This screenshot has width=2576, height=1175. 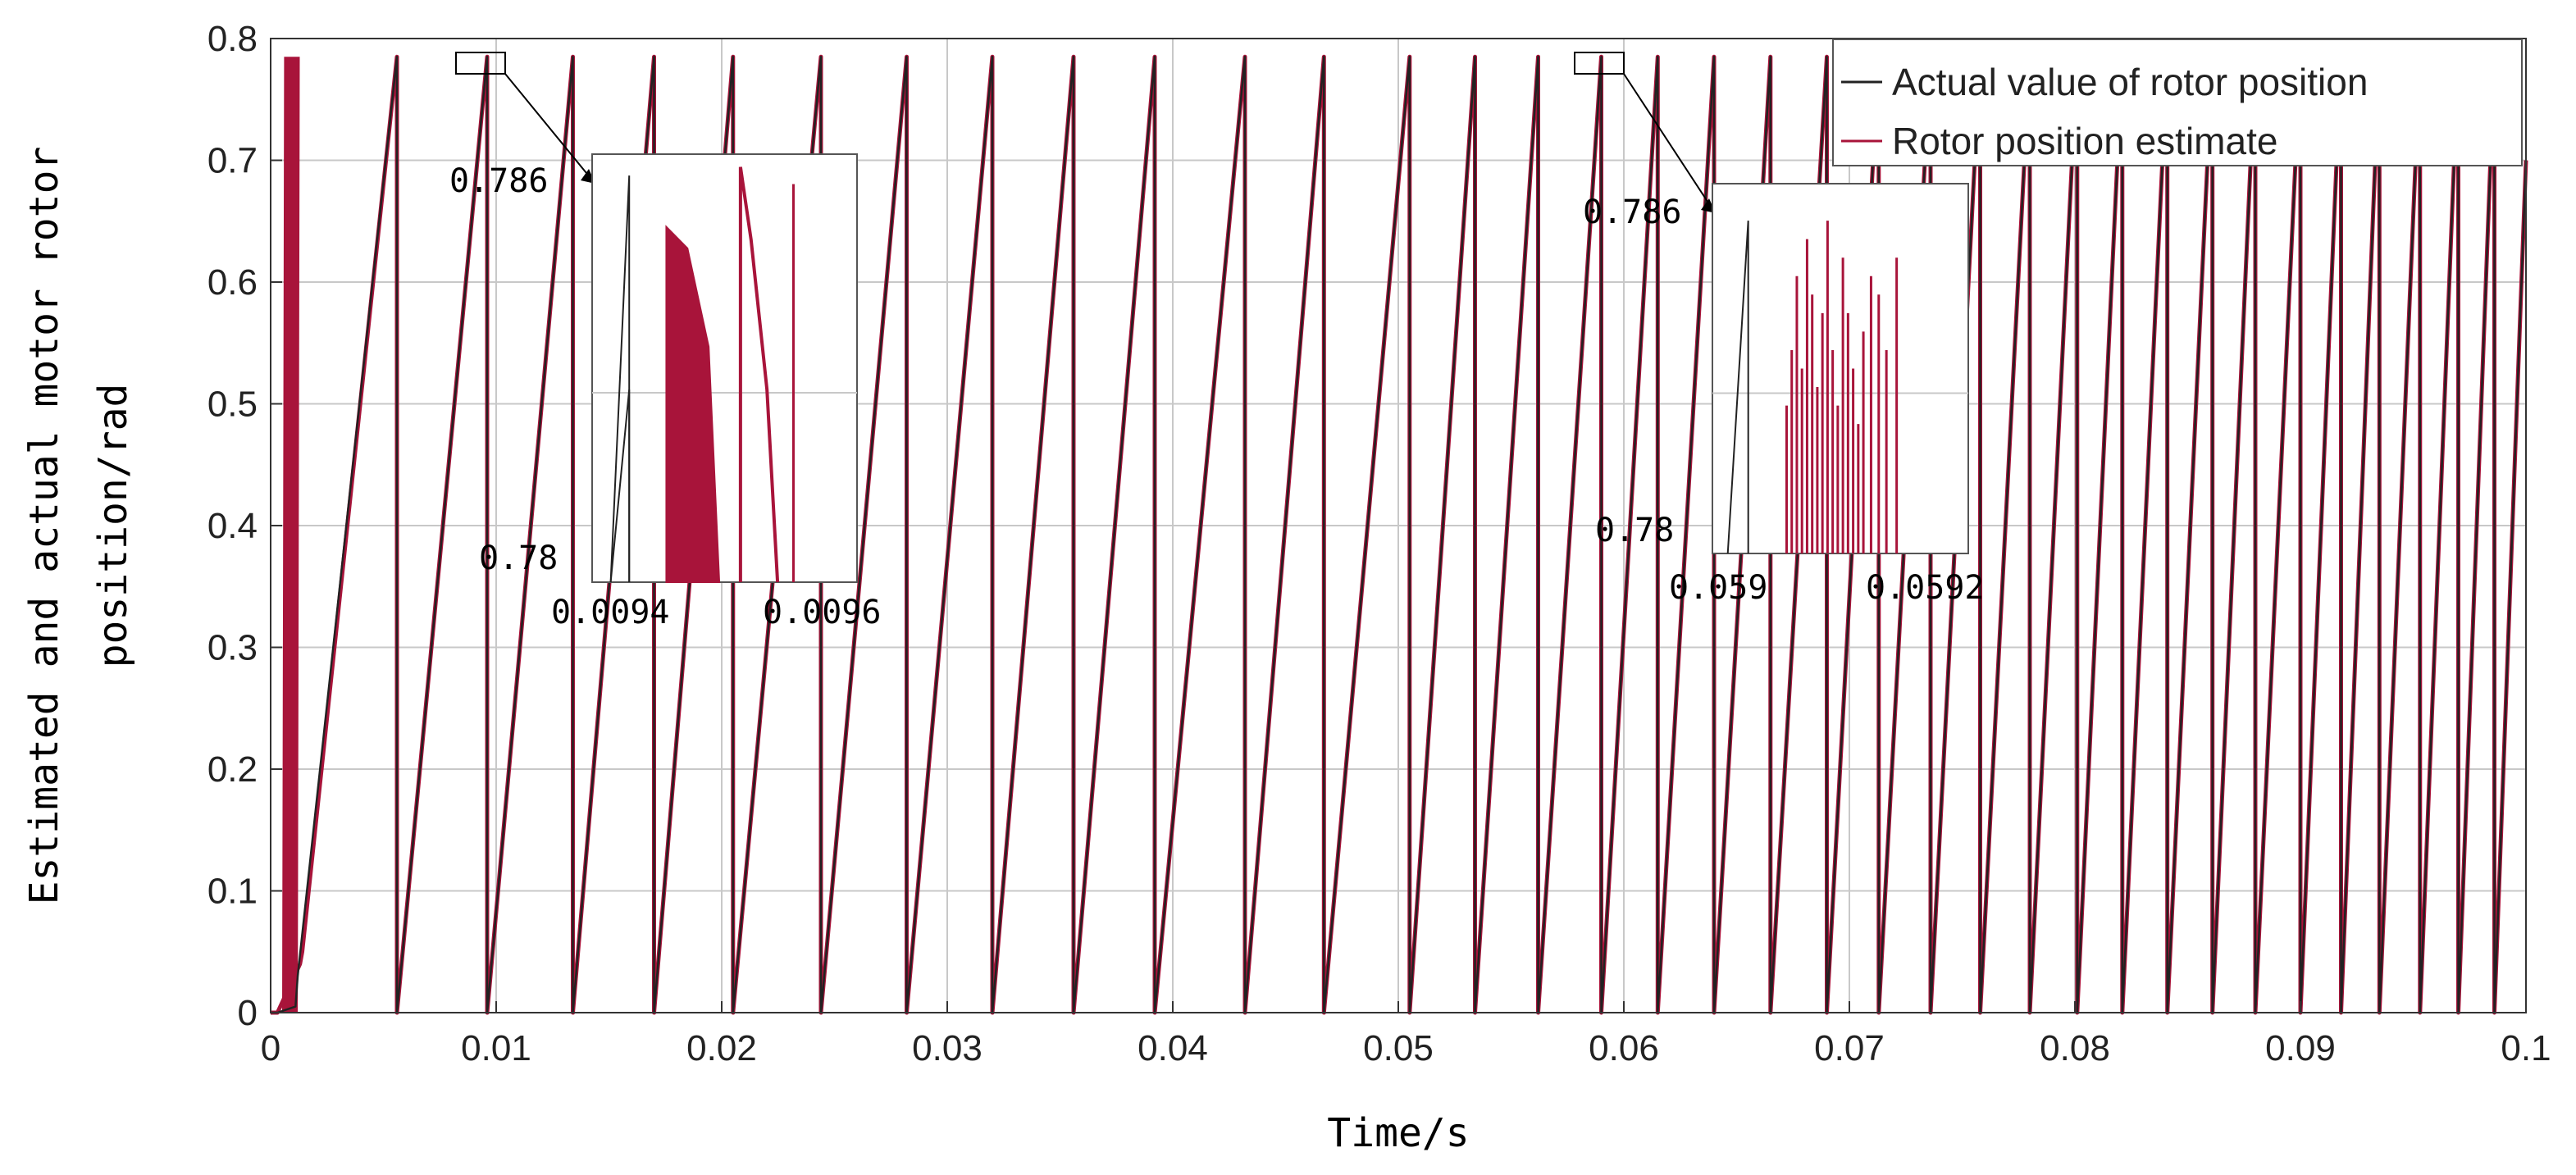 What do you see at coordinates (2130, 82) in the screenshot?
I see `legend-label-actual: Actual value of rotor position` at bounding box center [2130, 82].